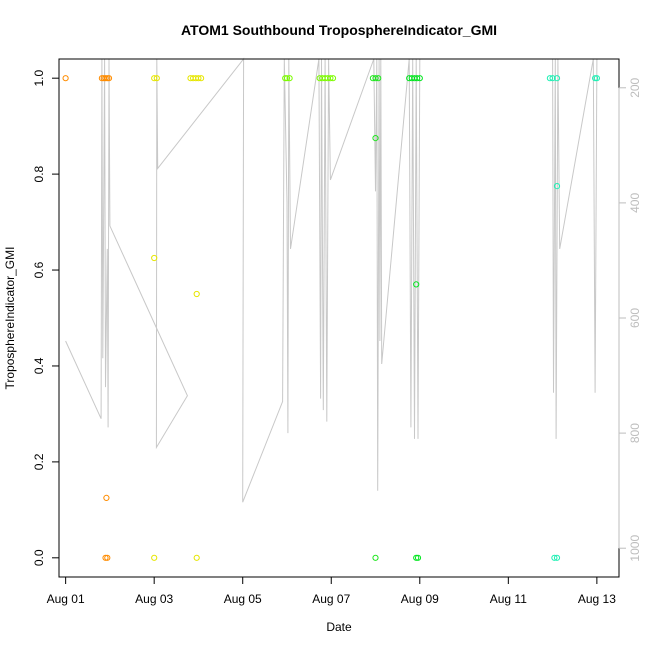  I want to click on x-tick-label: Aug 09, so click(420, 599).